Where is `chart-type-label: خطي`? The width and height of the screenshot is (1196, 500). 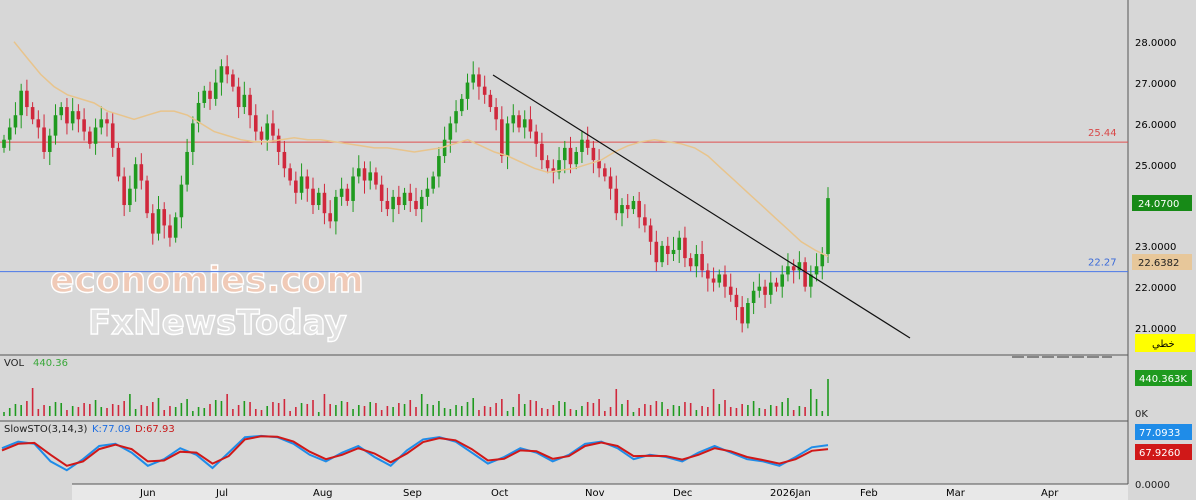
chart-type-label: خطي is located at coordinates (1163, 344).